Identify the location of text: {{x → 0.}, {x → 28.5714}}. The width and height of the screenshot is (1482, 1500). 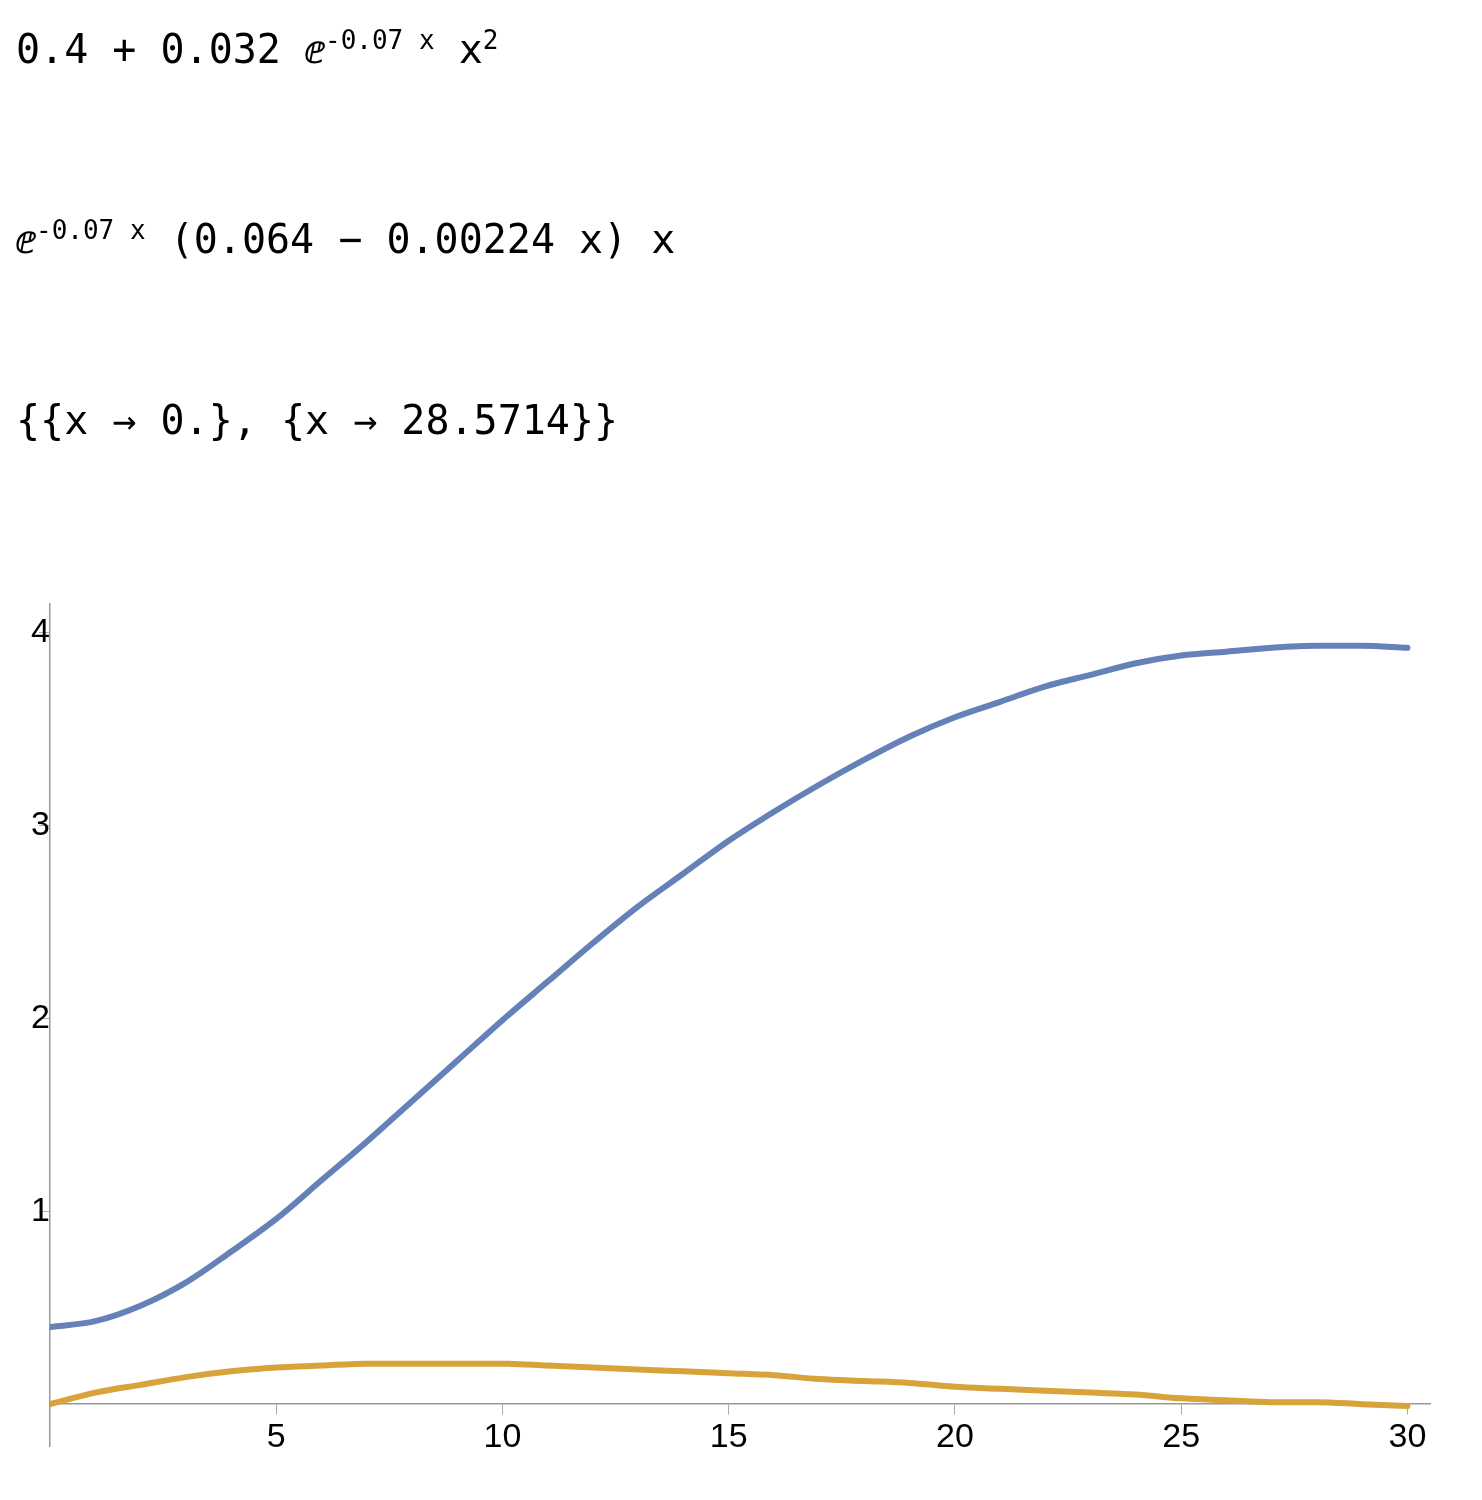
(318, 420).